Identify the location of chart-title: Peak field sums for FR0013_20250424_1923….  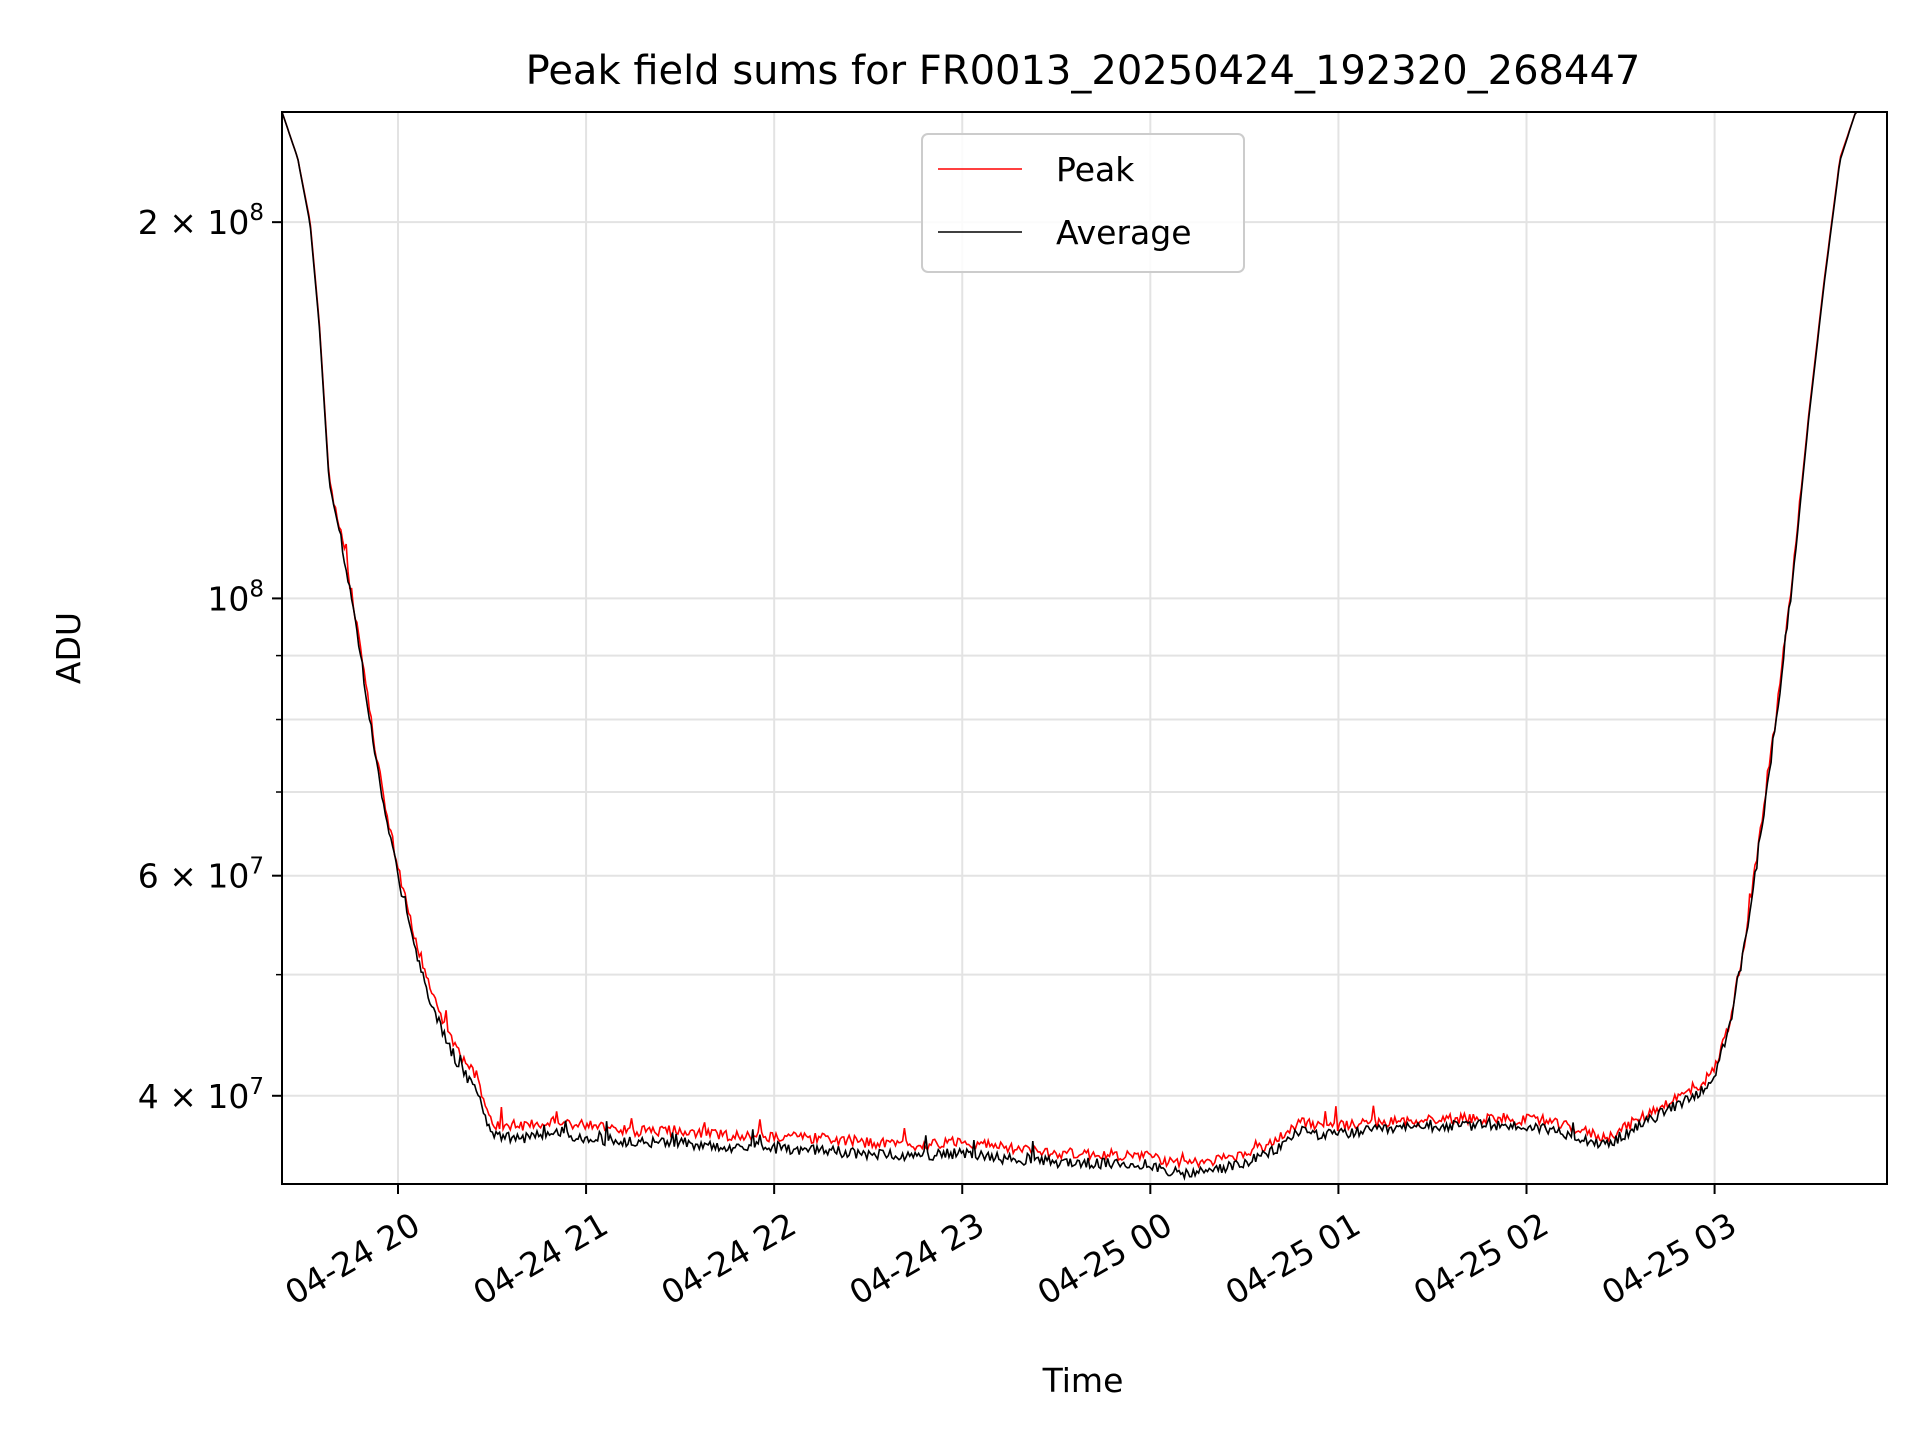
(1083, 71).